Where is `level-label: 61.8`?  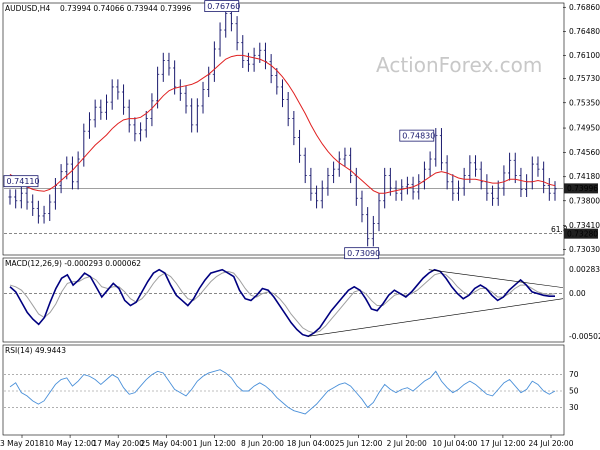
level-label: 61.8 is located at coordinates (559, 229).